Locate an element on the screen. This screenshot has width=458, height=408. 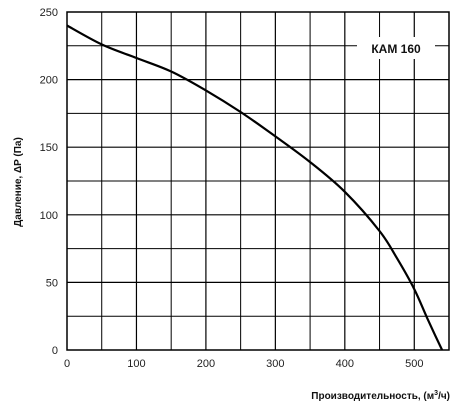
y-tick-label: 200 is located at coordinates (49, 81).